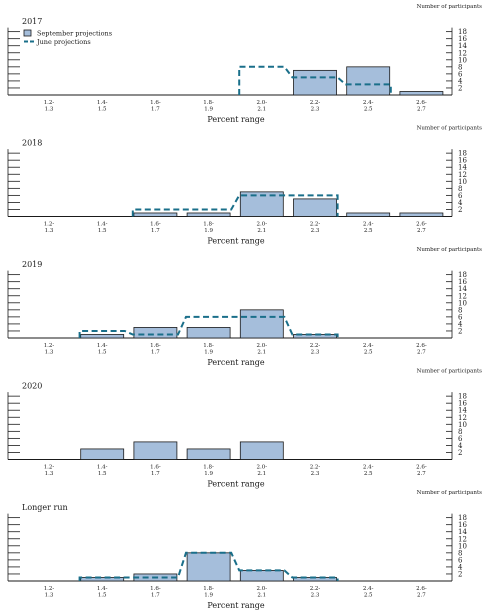  What do you see at coordinates (63, 42) in the screenshot?
I see `legend-label-june: June projections` at bounding box center [63, 42].